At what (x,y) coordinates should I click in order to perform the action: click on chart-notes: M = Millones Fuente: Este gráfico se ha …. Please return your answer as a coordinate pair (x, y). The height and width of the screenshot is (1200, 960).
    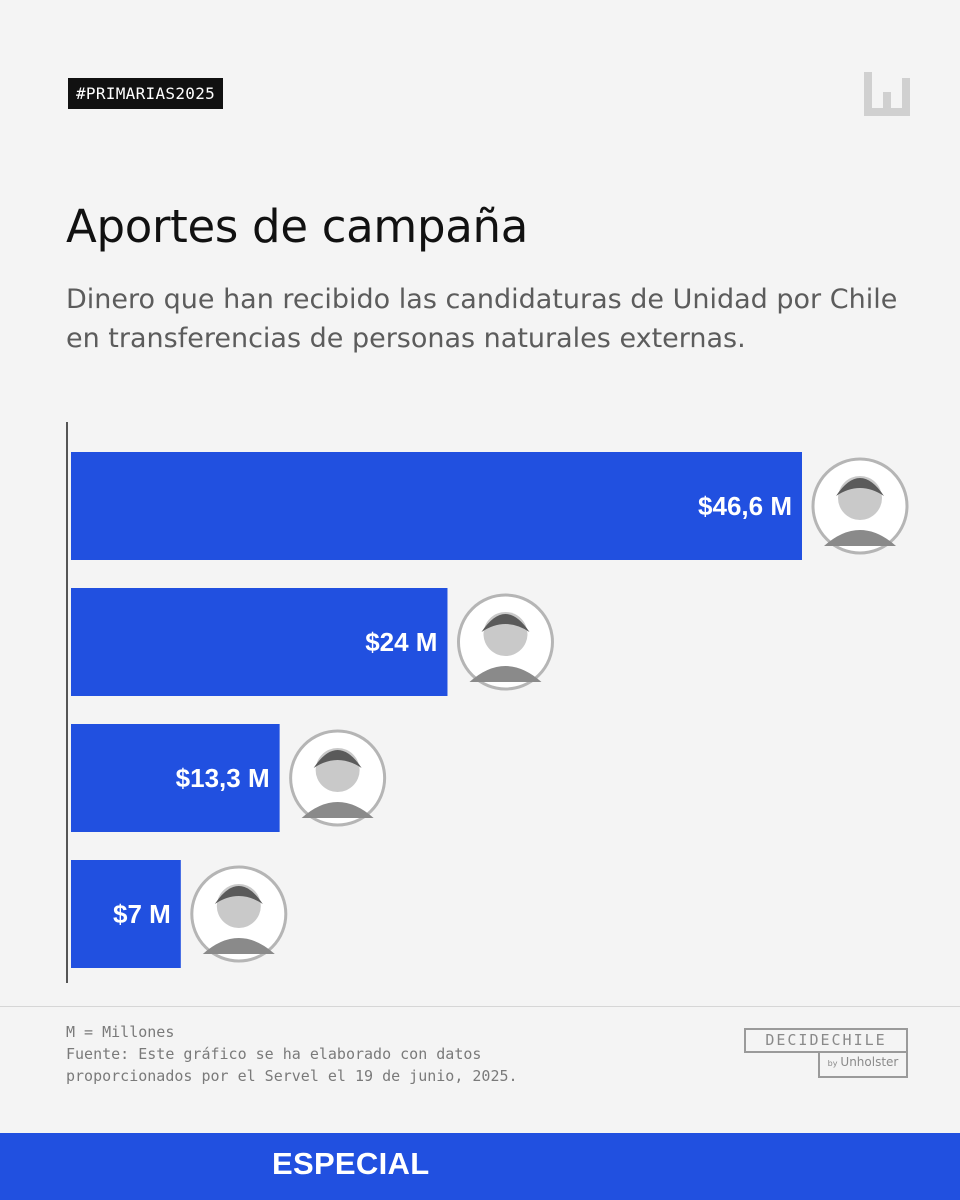
    Looking at the image, I should click on (292, 1054).